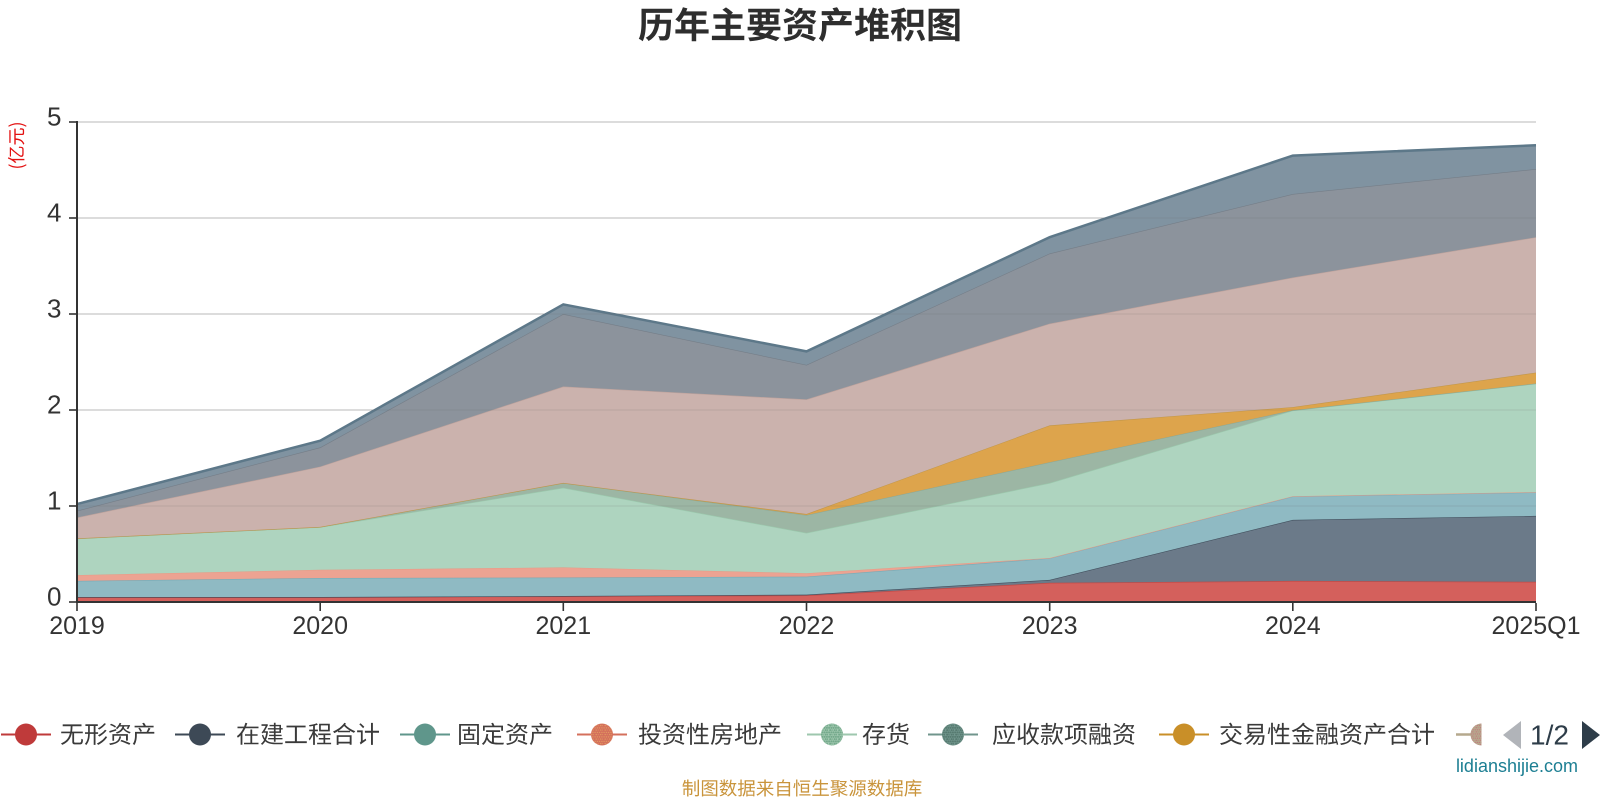 The image size is (1600, 800). What do you see at coordinates (54, 213) in the screenshot?
I see `svg-text: 4` at bounding box center [54, 213].